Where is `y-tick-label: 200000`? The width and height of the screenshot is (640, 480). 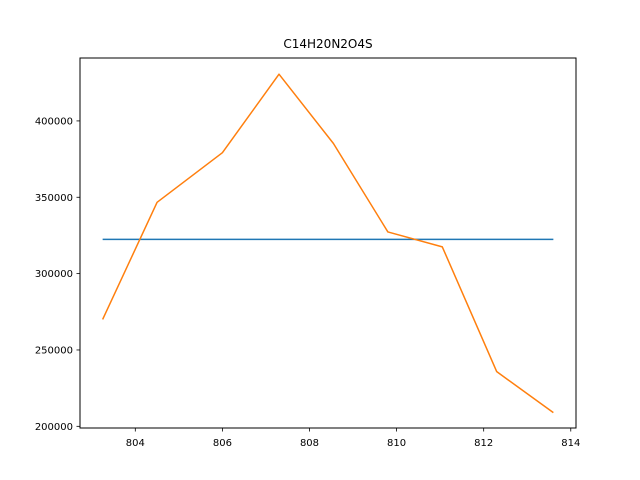
y-tick-label: 200000 is located at coordinates (54, 427).